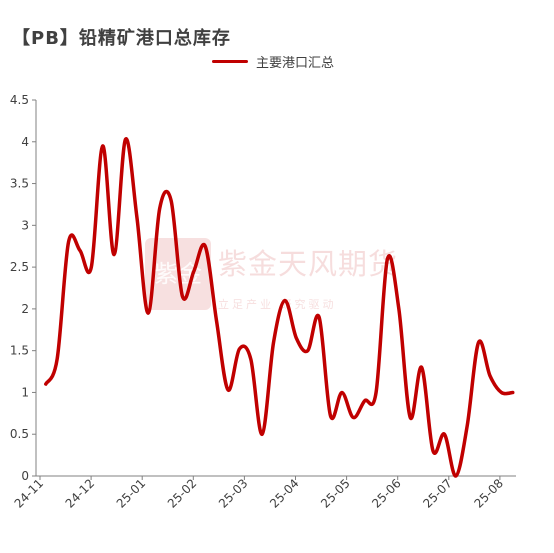 This screenshot has height=553, width=554. Describe the element at coordinates (277, 304) in the screenshot. I see `watermark-sub-text: 立足产业 研究驱动` at that location.